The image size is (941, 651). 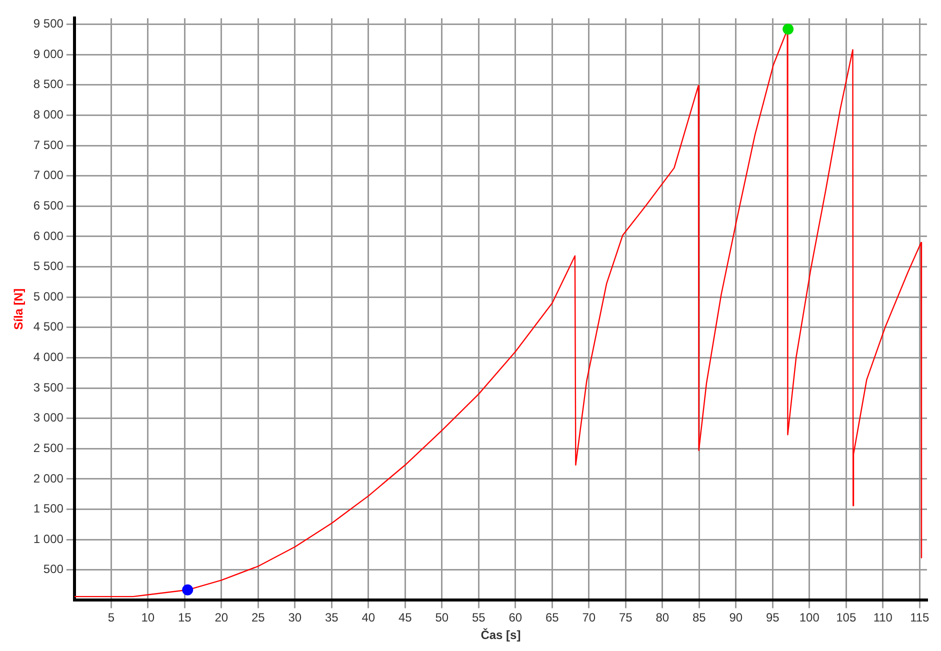 I want to click on y-tick-label: 7 500, so click(x=48, y=145).